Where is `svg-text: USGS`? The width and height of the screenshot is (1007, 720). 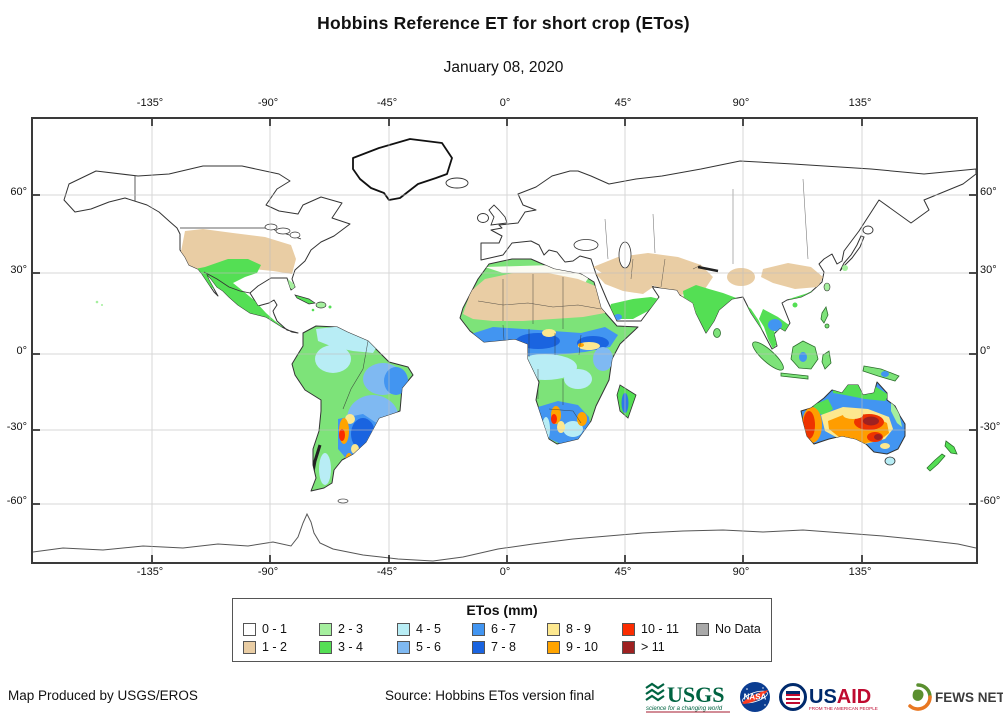 svg-text: USGS is located at coordinates (695, 694).